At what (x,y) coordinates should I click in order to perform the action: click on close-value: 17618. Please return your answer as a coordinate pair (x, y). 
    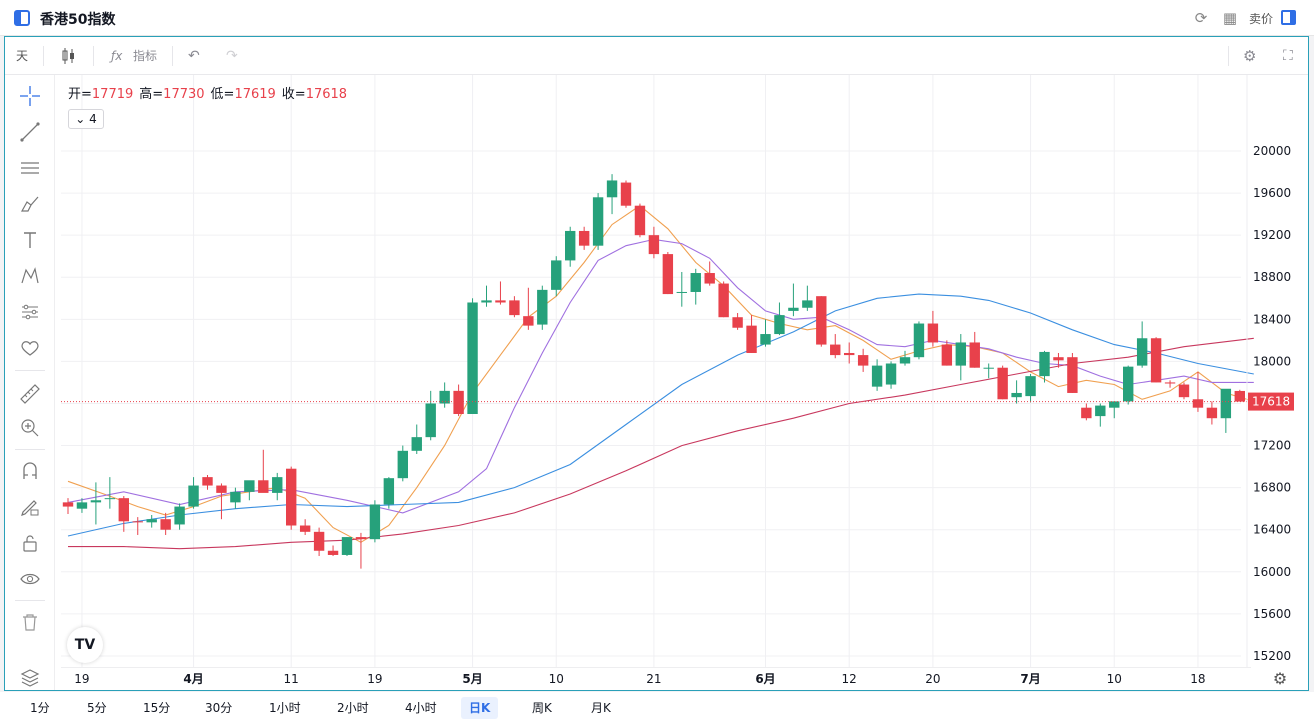
    Looking at the image, I should click on (326, 94).